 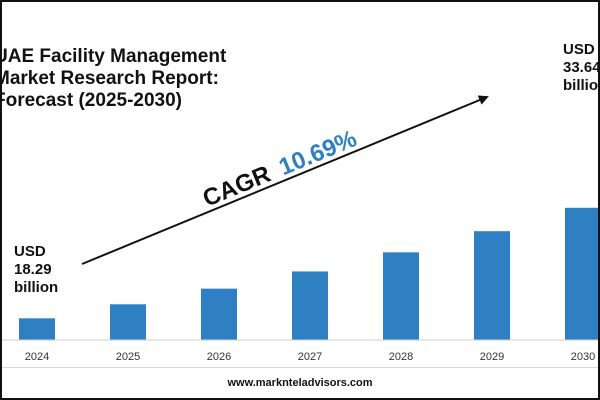 What do you see at coordinates (583, 357) in the screenshot?
I see `x-tick-label: 2030` at bounding box center [583, 357].